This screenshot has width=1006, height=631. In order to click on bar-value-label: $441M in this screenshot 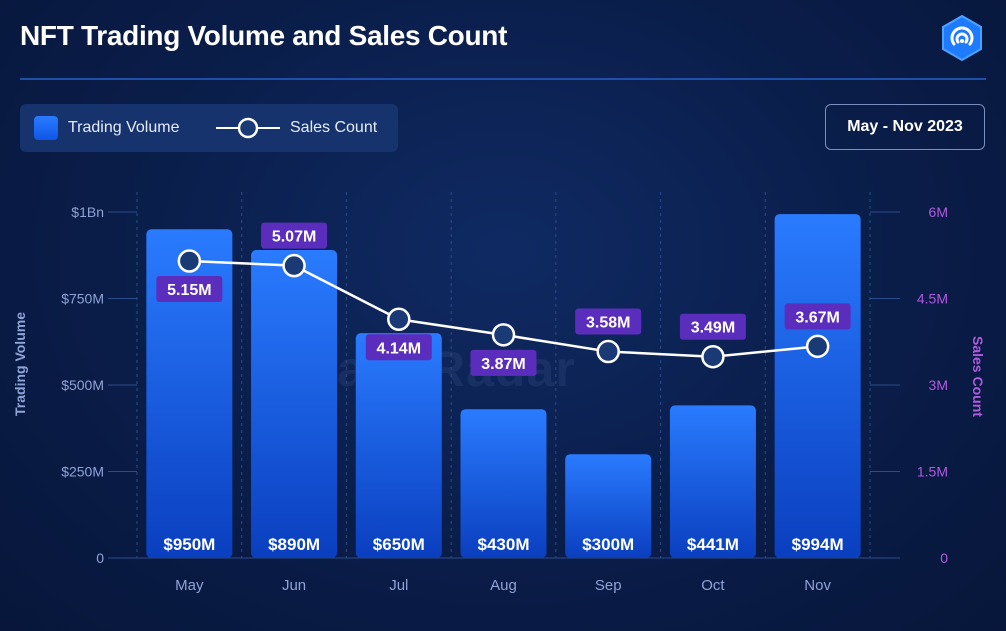, I will do `click(713, 544)`.